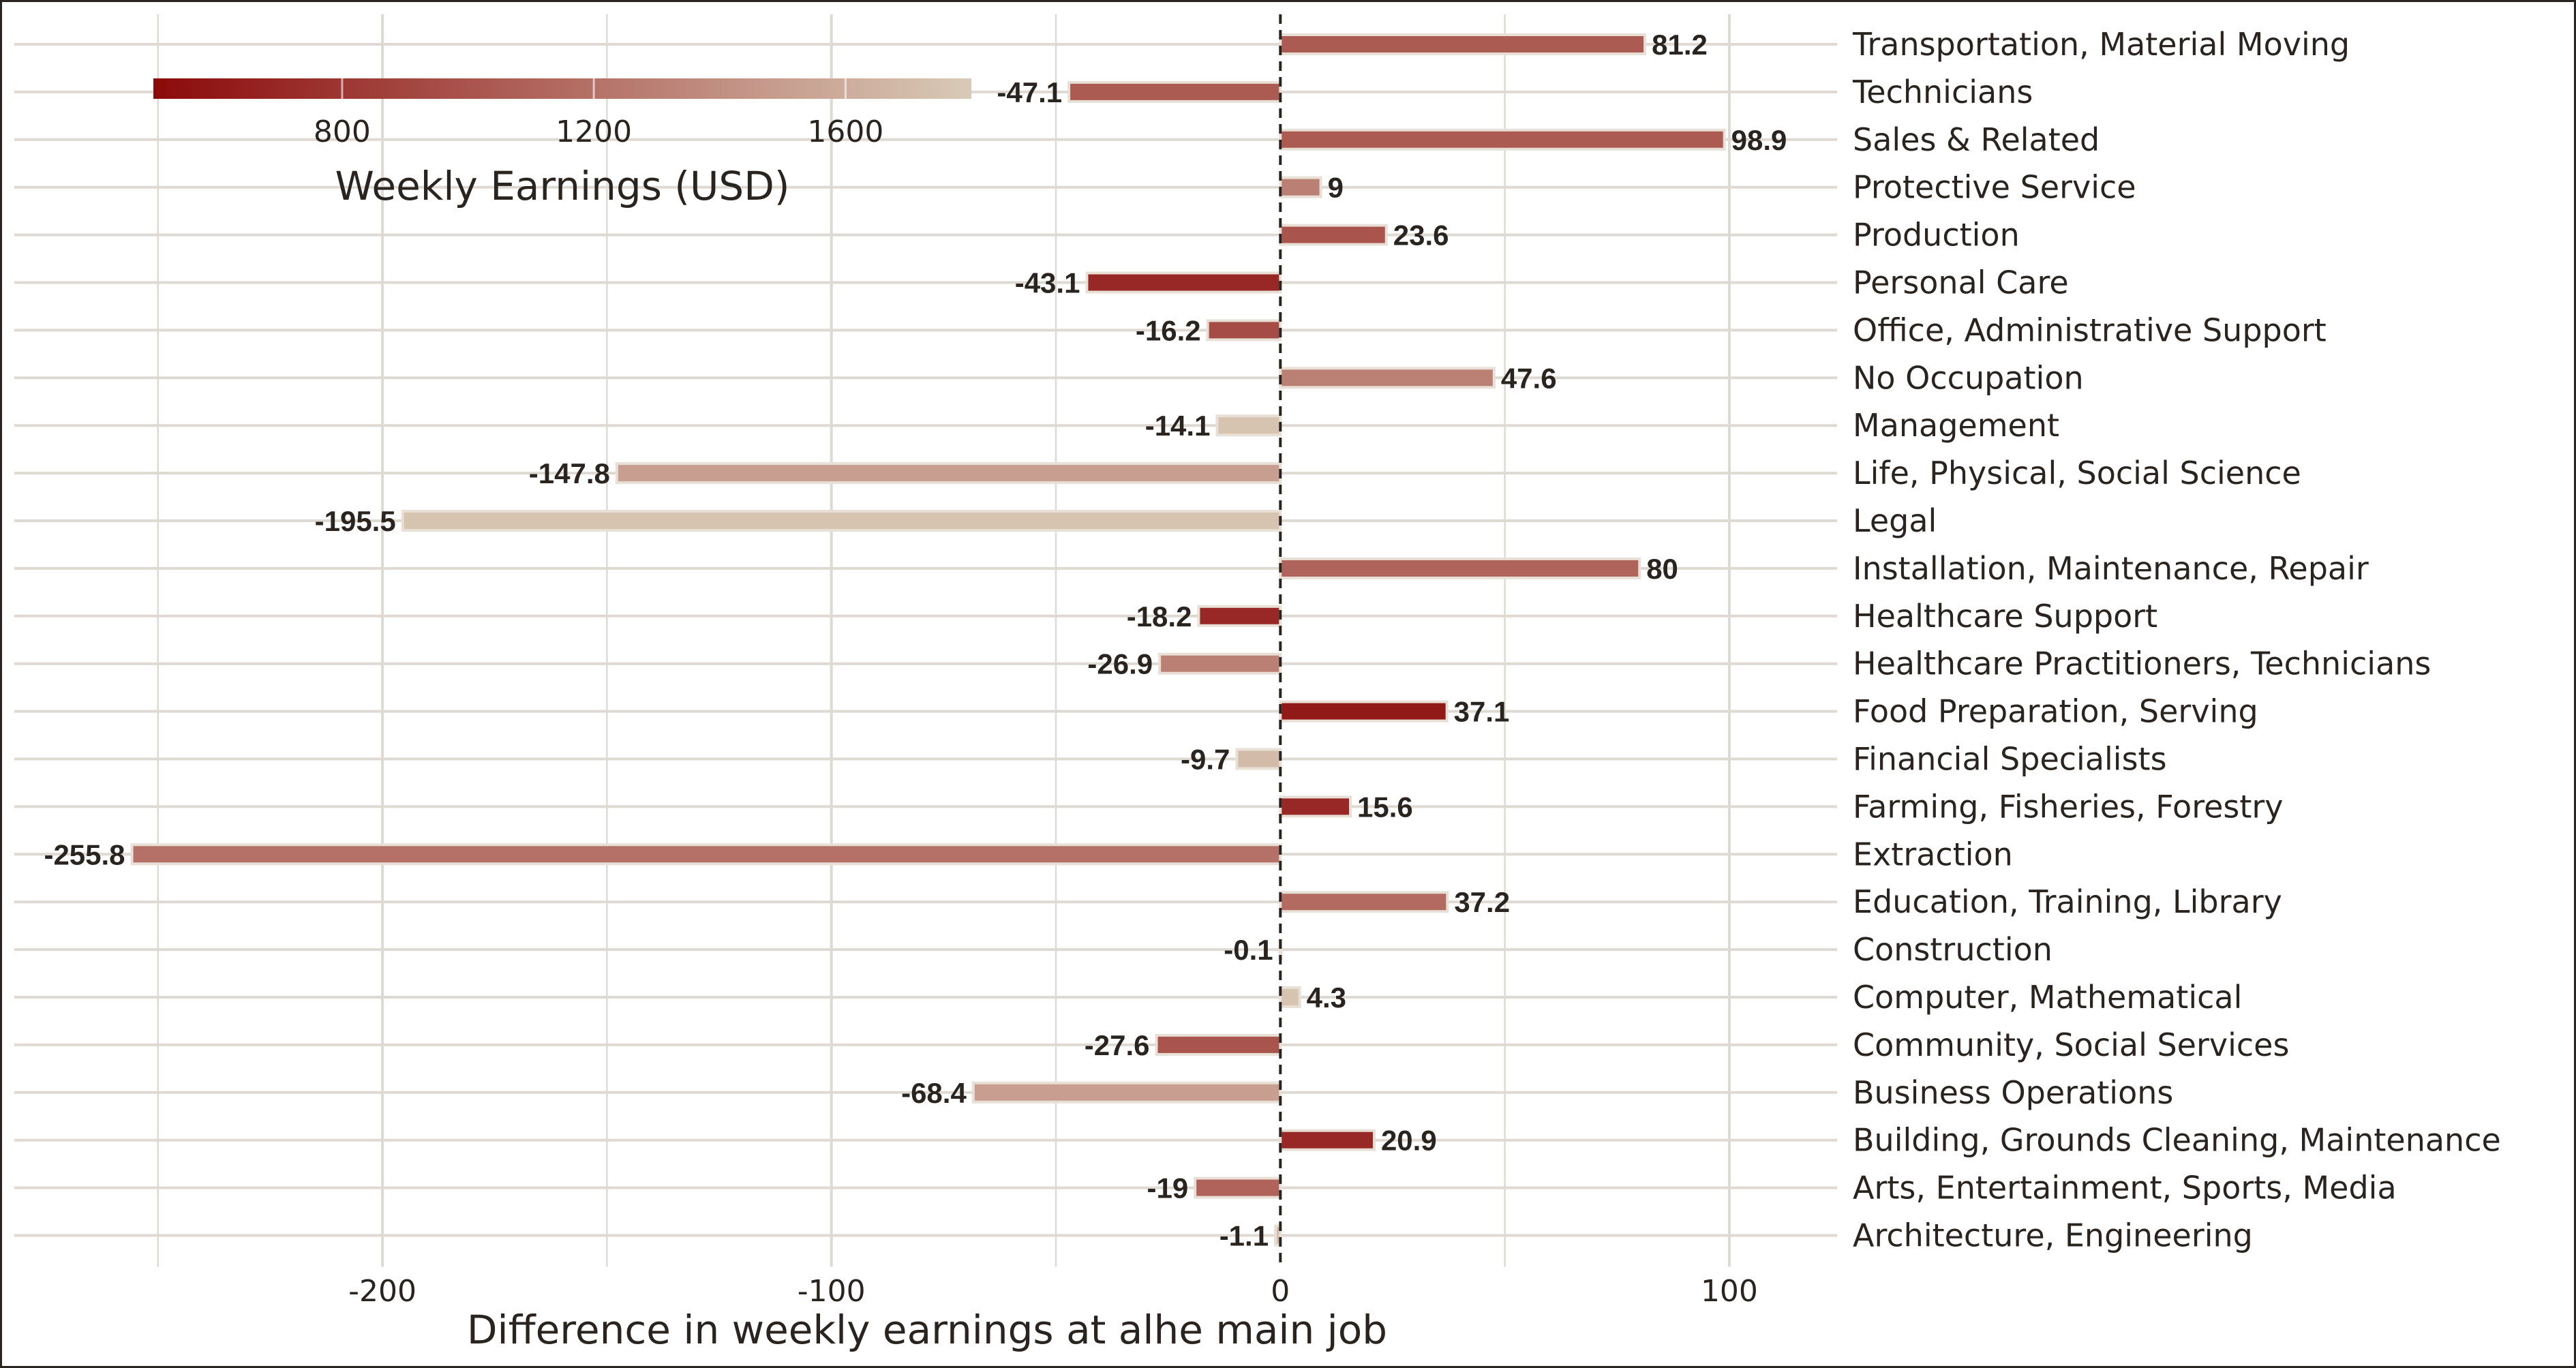 Image resolution: width=2576 pixels, height=1368 pixels. Describe the element at coordinates (2068, 806) in the screenshot. I see `category-label: Farming, Fisheries, Forestry` at that location.